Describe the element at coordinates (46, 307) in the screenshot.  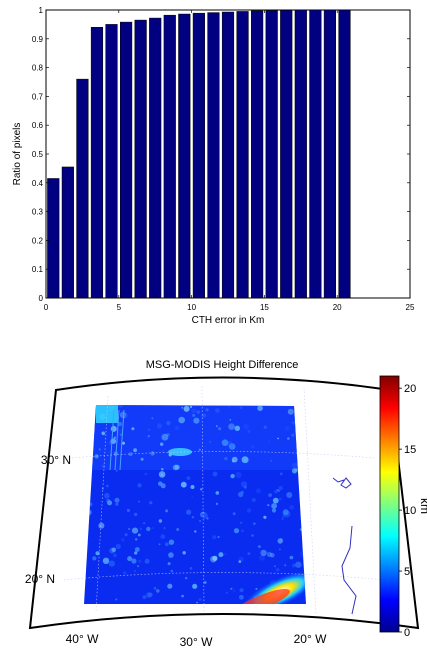
I see `x-tick-label: 0` at that location.